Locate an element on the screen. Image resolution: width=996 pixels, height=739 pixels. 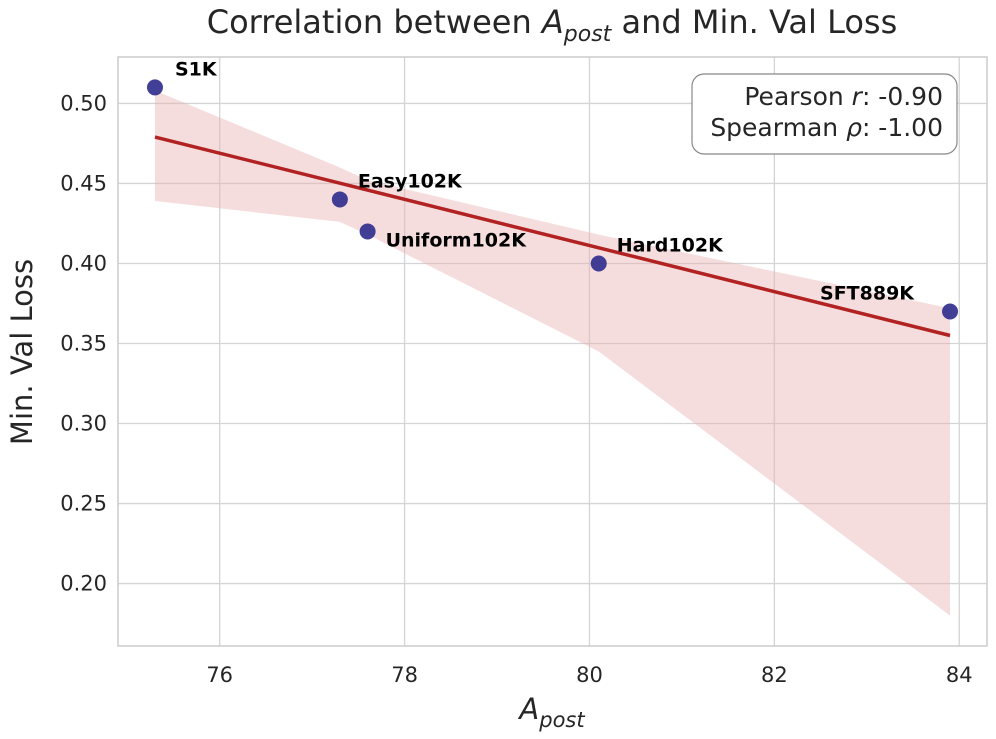
point-label-s1k: S1K is located at coordinates (196, 69).